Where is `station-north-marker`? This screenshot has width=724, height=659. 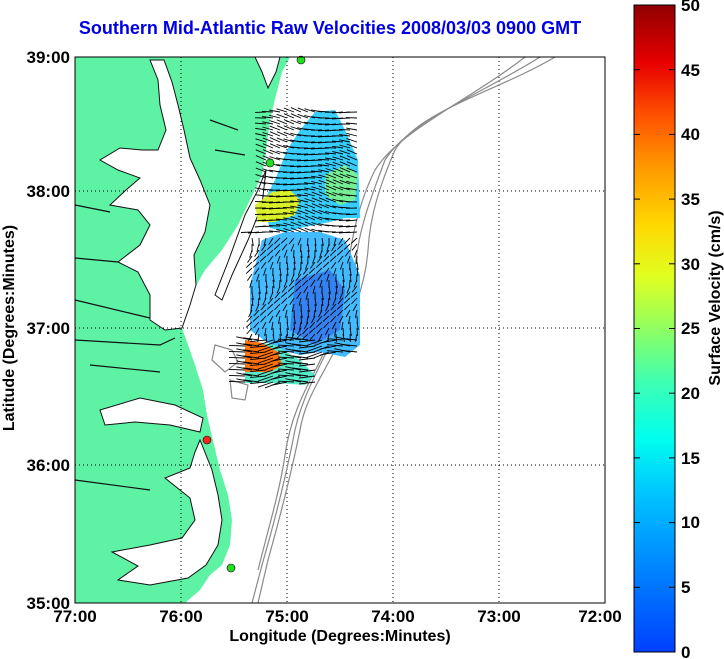 station-north-marker is located at coordinates (301, 60).